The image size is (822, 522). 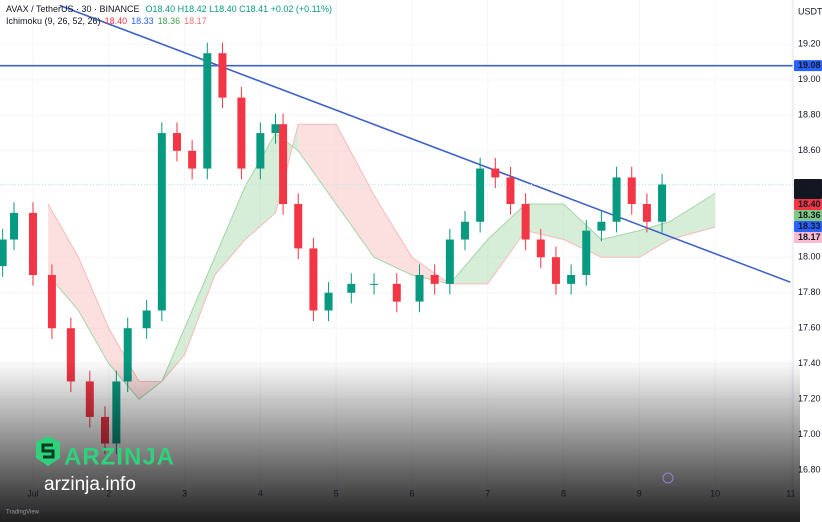 What do you see at coordinates (23, 513) in the screenshot?
I see `platform-logo: TradingView` at bounding box center [23, 513].